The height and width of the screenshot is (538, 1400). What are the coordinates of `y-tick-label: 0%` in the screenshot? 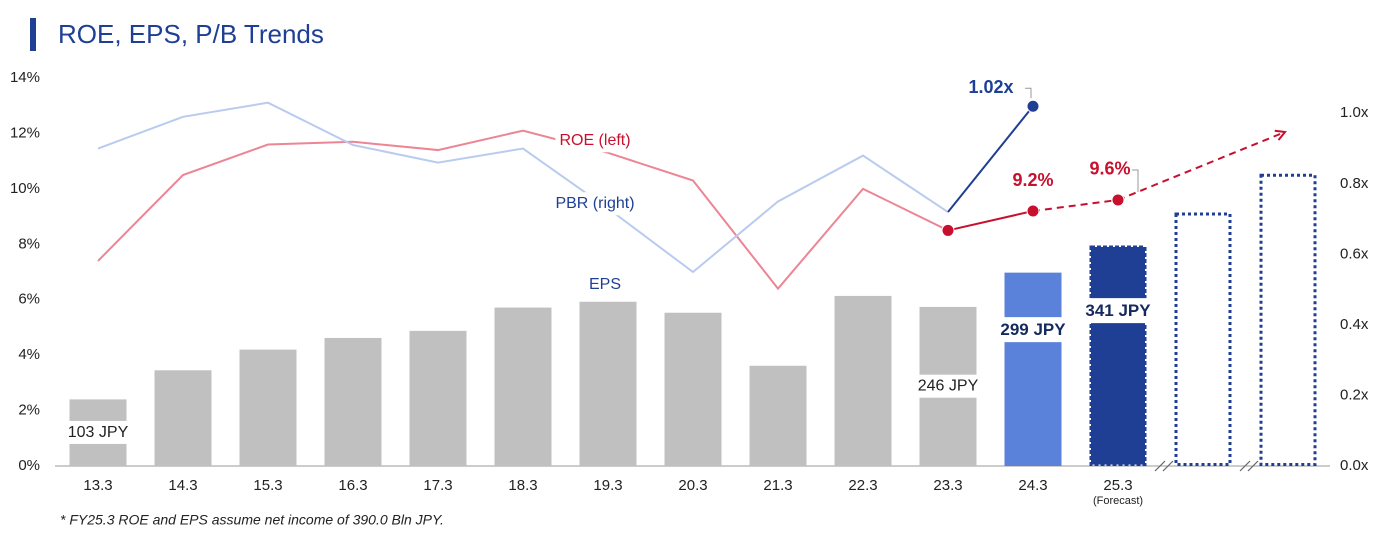 It's located at (29, 465).